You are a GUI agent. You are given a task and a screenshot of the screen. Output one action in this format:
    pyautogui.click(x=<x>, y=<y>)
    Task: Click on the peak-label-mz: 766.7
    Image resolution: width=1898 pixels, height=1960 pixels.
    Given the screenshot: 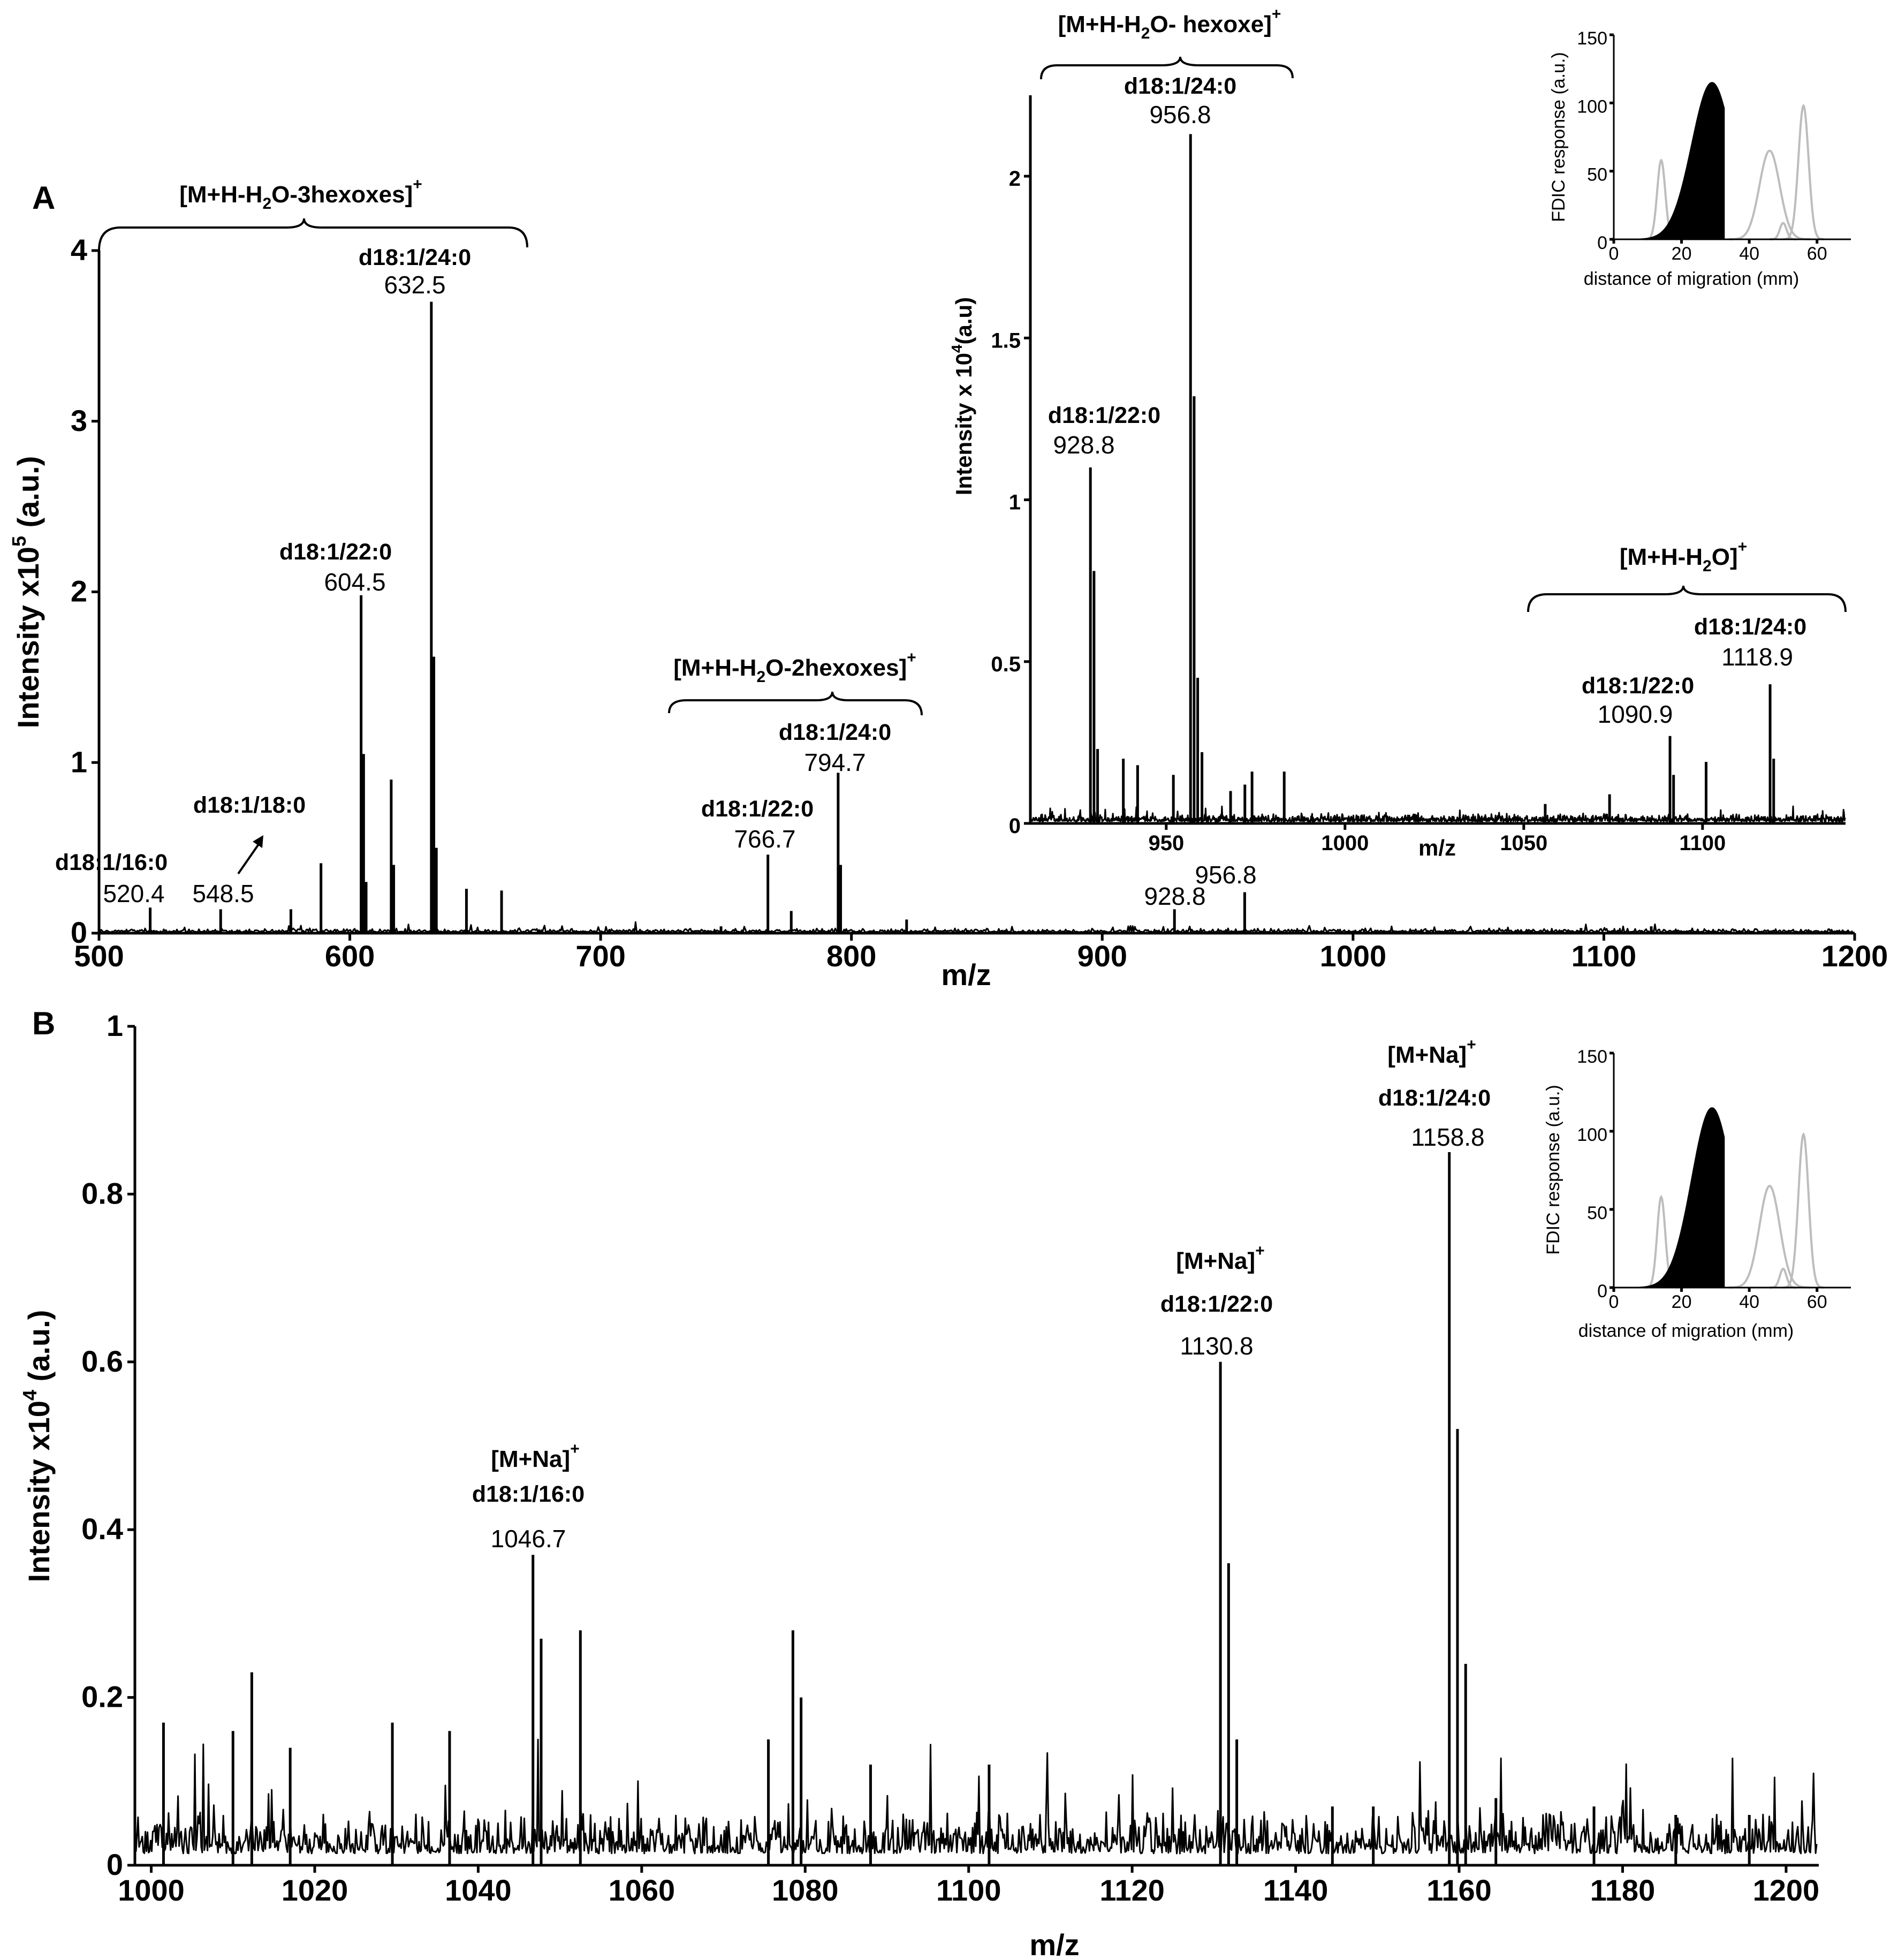 What is the action you would take?
    pyautogui.click(x=764, y=839)
    